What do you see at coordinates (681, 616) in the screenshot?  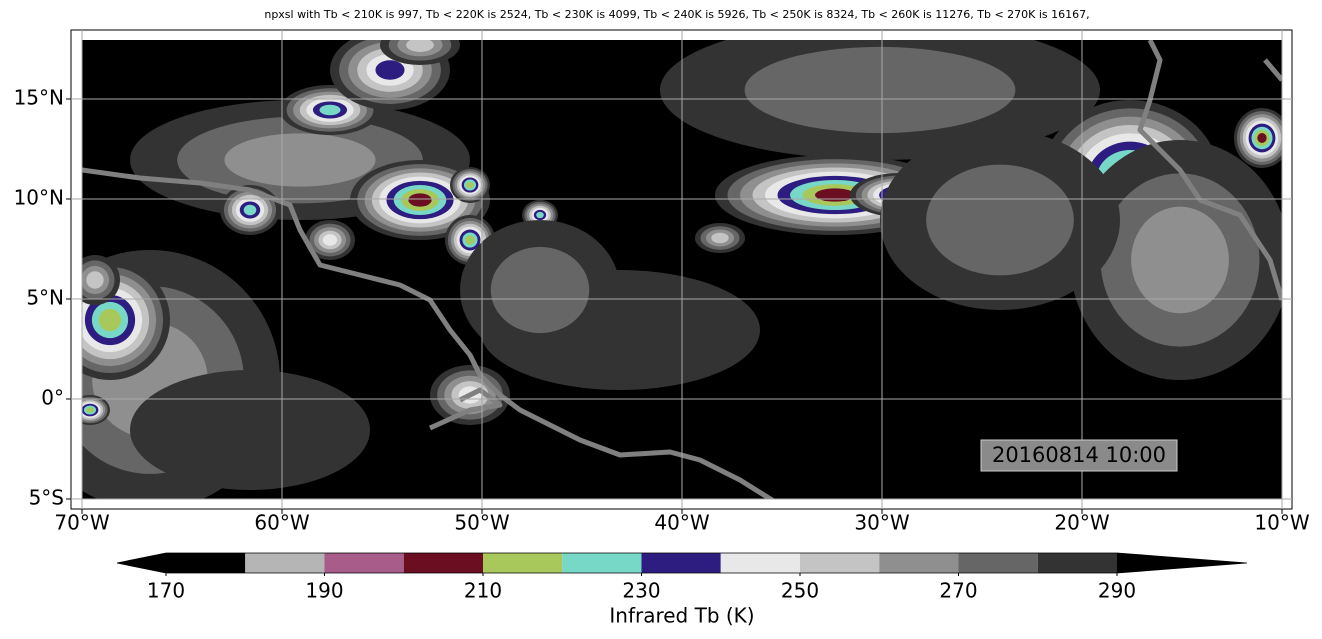 I see `colorbar-label: Infrared Tb (K)` at bounding box center [681, 616].